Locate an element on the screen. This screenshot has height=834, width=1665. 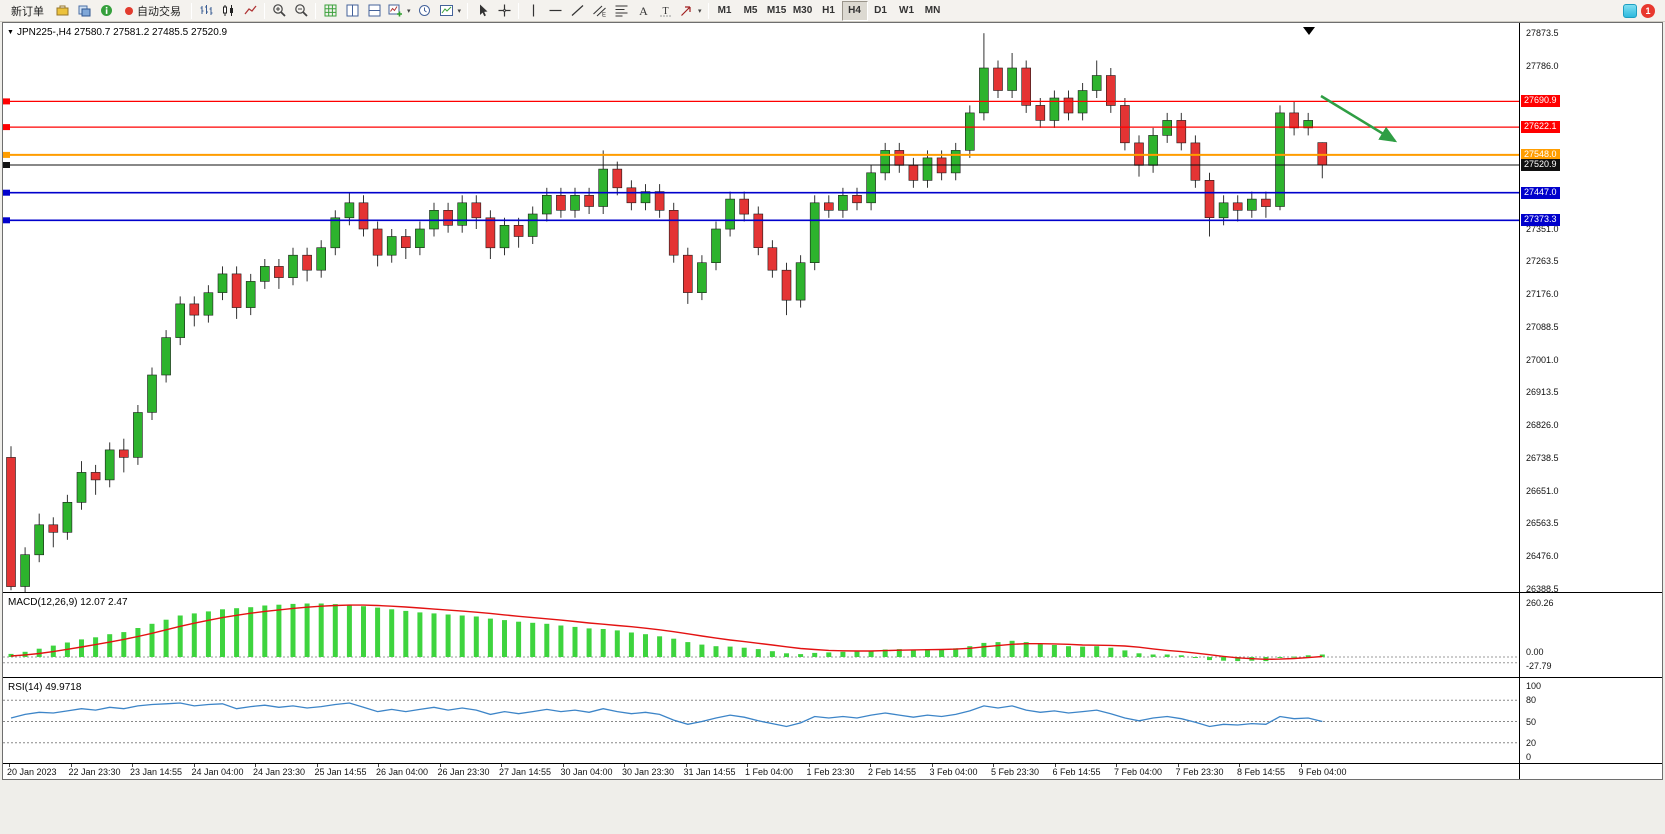
text-label-tool-button: T is located at coordinates (665, 11).